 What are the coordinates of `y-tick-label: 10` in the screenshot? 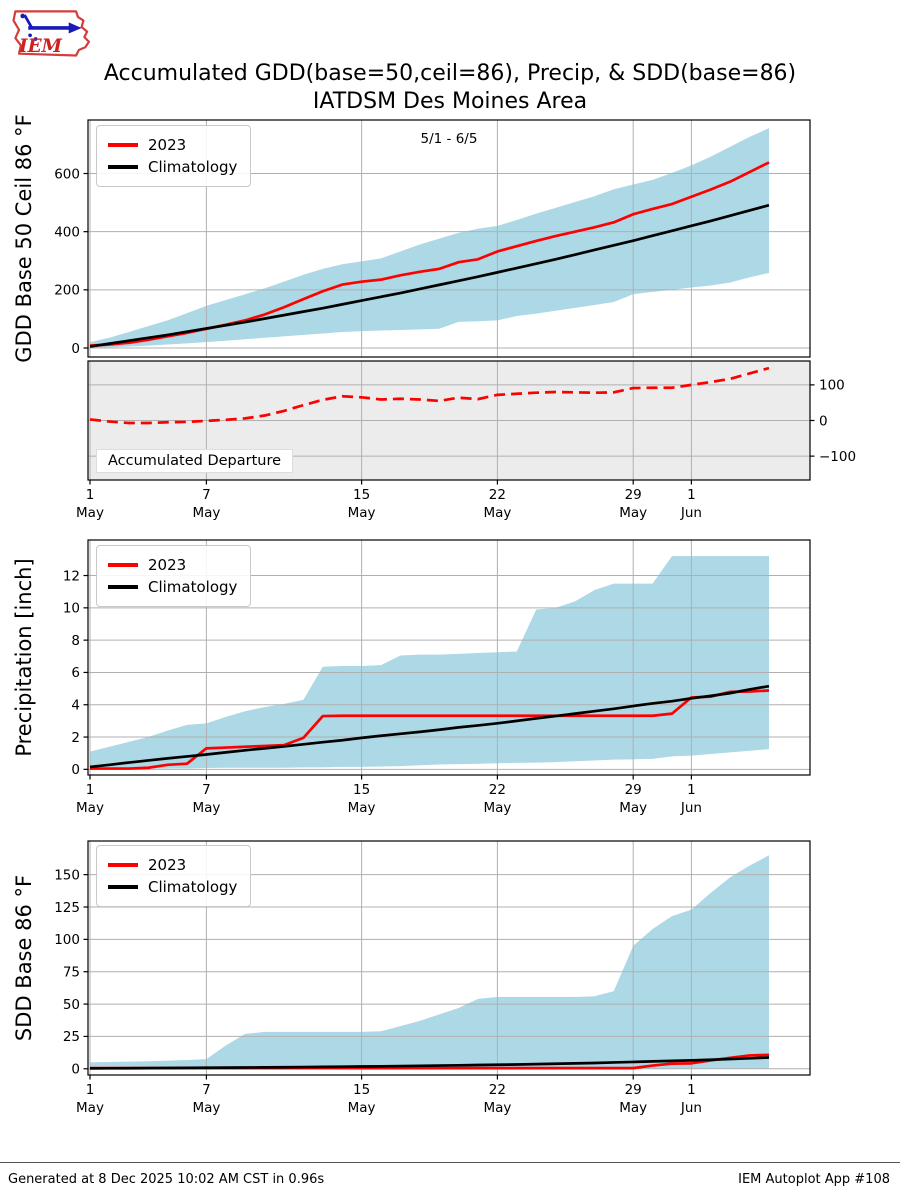 It's located at (71, 609).